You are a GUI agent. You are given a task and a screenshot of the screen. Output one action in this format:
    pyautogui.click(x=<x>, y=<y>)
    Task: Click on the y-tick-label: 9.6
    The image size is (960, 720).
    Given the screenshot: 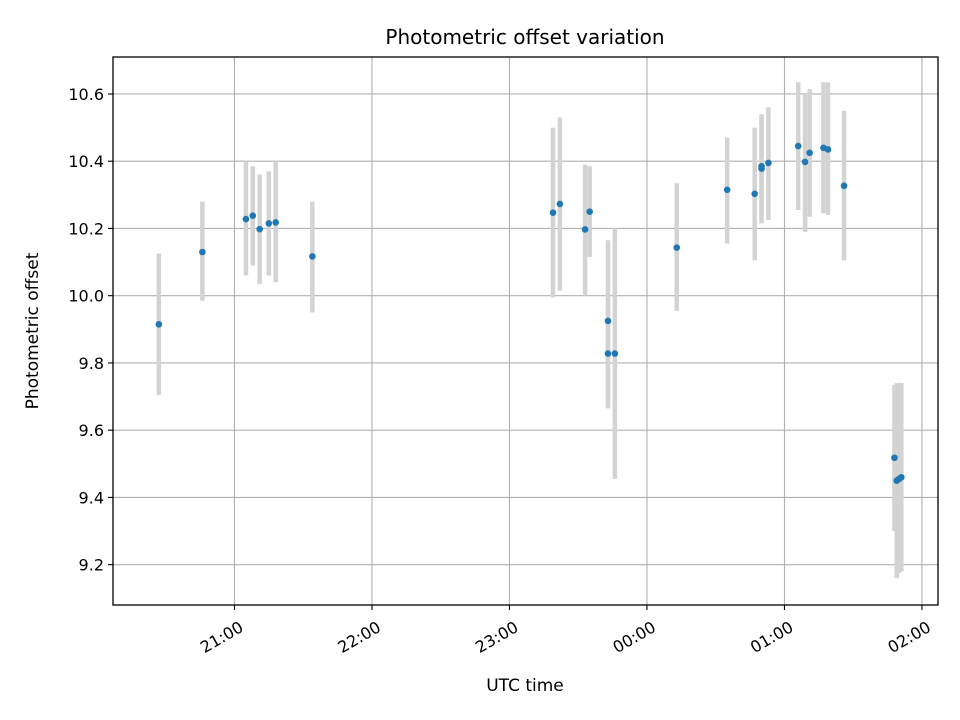 What is the action you would take?
    pyautogui.click(x=91, y=430)
    